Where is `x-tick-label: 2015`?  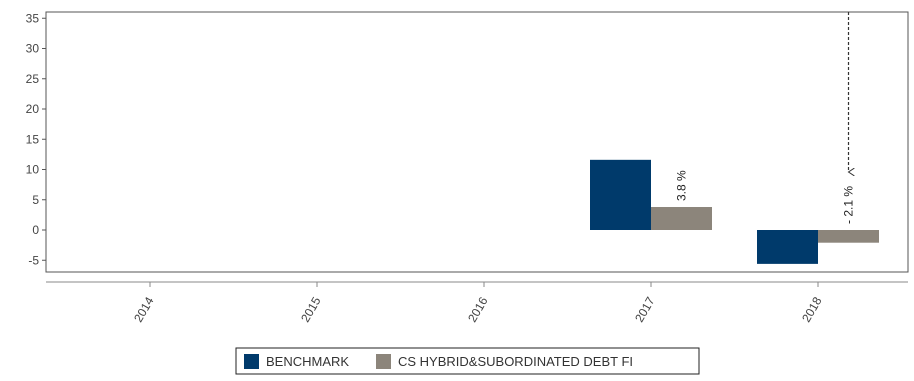 x-tick-label: 2015 is located at coordinates (311, 309).